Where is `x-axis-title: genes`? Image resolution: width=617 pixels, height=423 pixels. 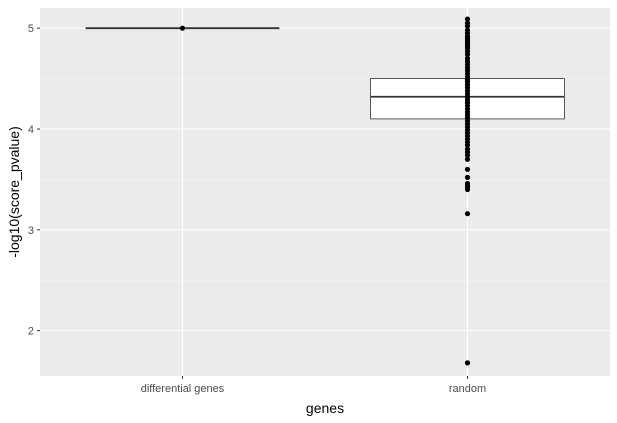 x-axis-title: genes is located at coordinates (325, 408).